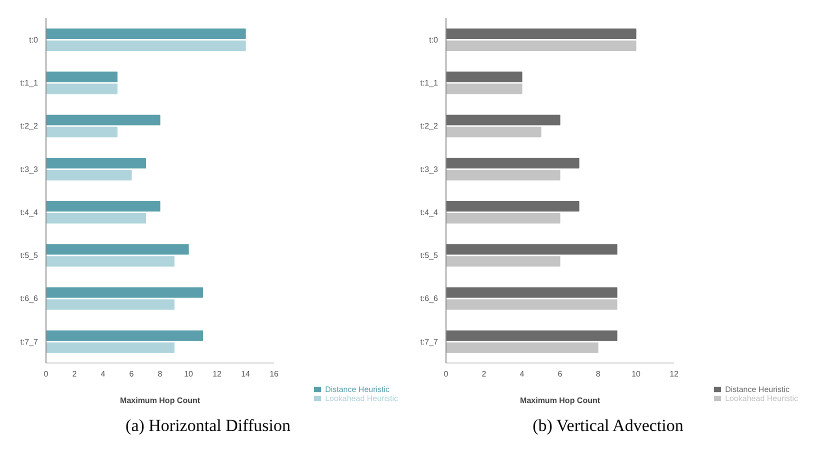 This screenshot has width=816, height=450. What do you see at coordinates (246, 374) in the screenshot?
I see `x-tick-label: 14` at bounding box center [246, 374].